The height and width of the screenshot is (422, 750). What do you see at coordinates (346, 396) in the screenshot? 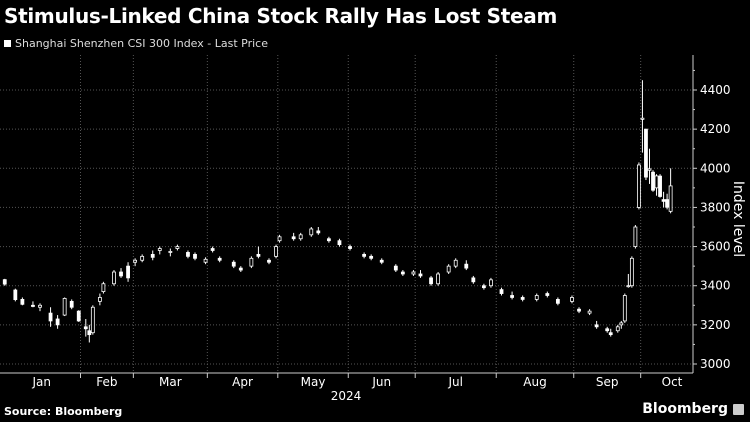
I see `x-axis-label: 2024` at bounding box center [346, 396].